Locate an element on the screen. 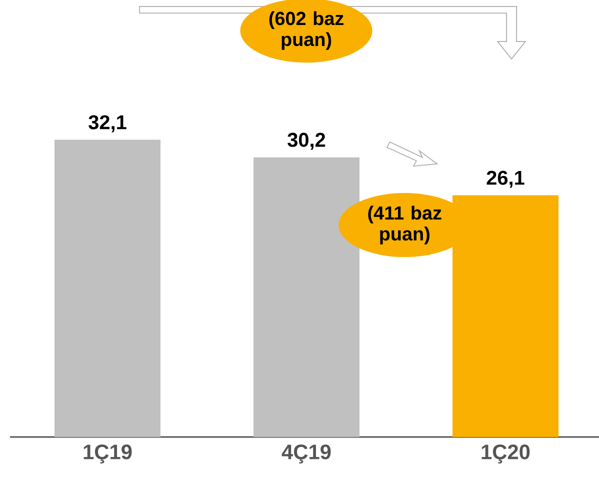 The height and width of the screenshot is (483, 599). text: (602 baz puan) is located at coordinates (306, 30).